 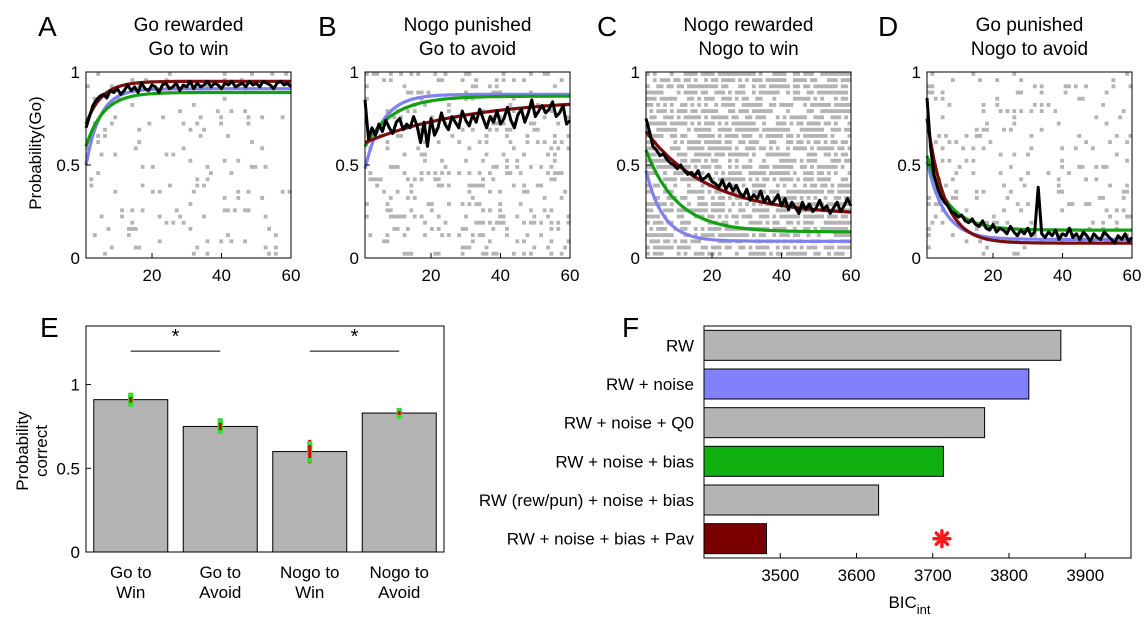 I want to click on bar, so click(x=882, y=345).